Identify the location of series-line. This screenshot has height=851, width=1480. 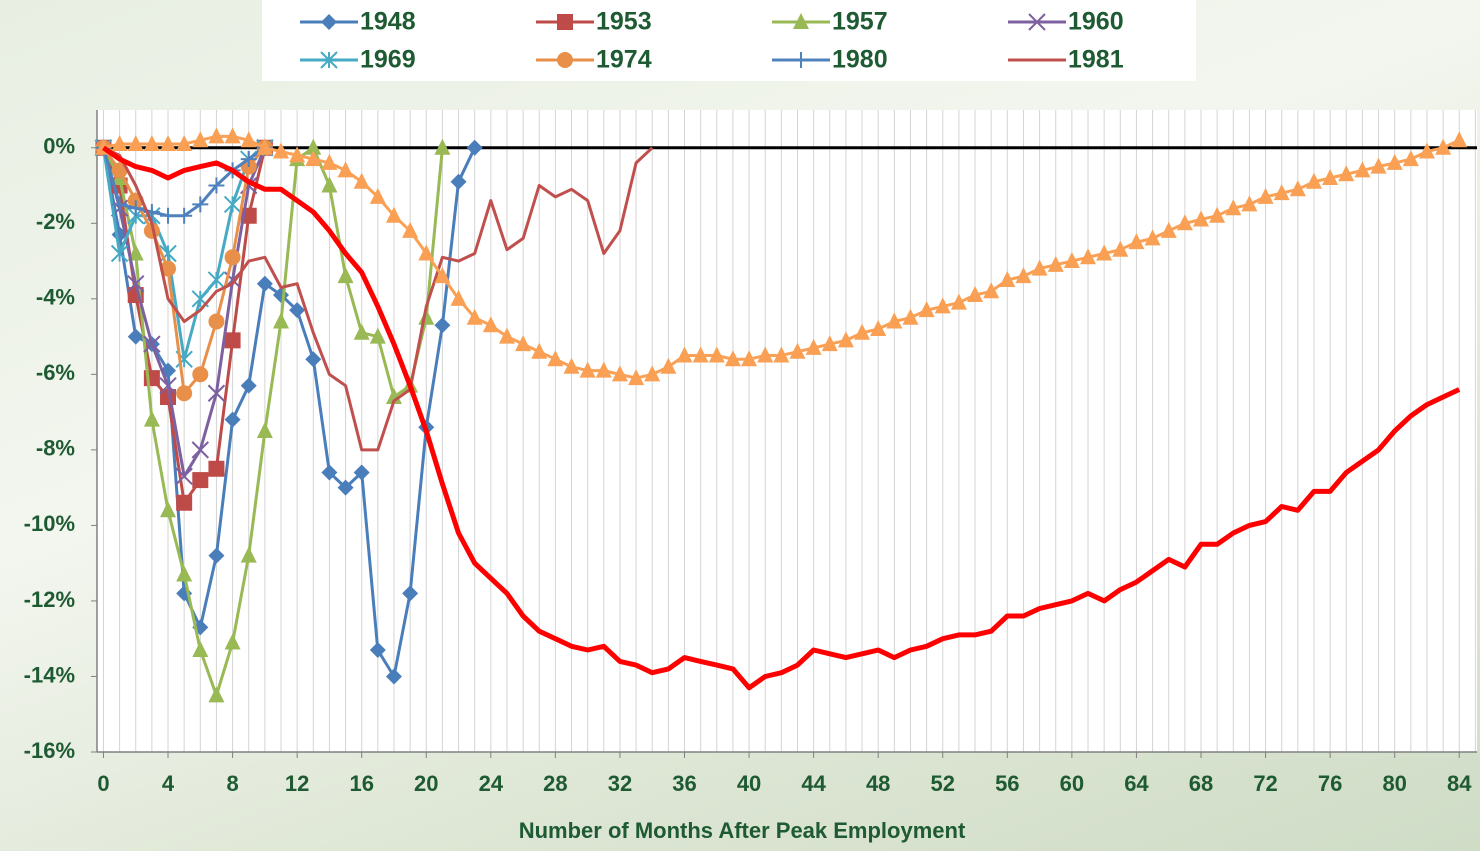
(378, 299).